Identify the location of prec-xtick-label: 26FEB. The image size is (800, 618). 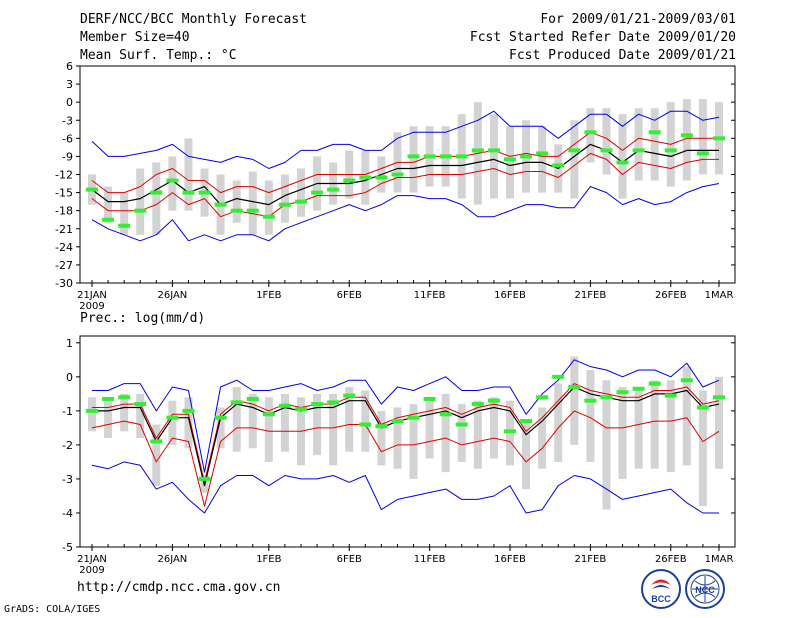
(671, 559).